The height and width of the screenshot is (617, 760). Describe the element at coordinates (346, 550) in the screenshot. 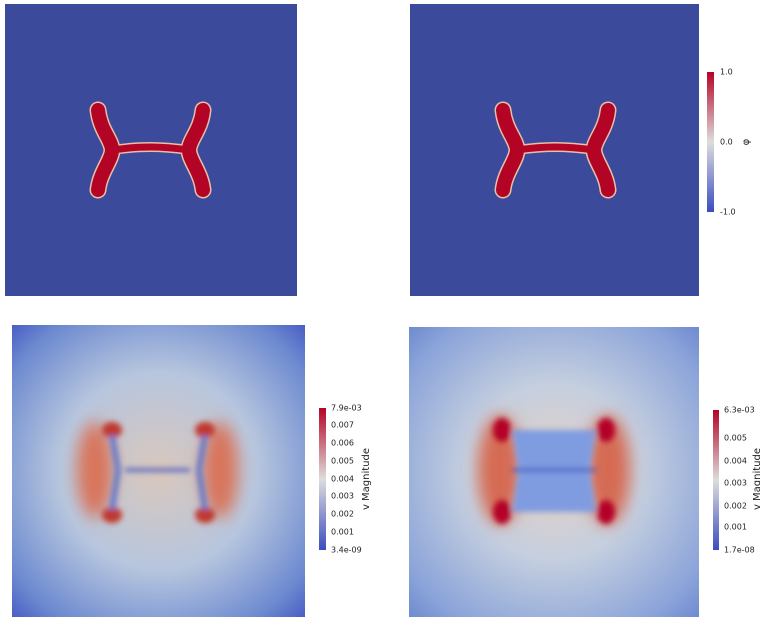

I see `colorbar-tick: 3.4e-09` at that location.